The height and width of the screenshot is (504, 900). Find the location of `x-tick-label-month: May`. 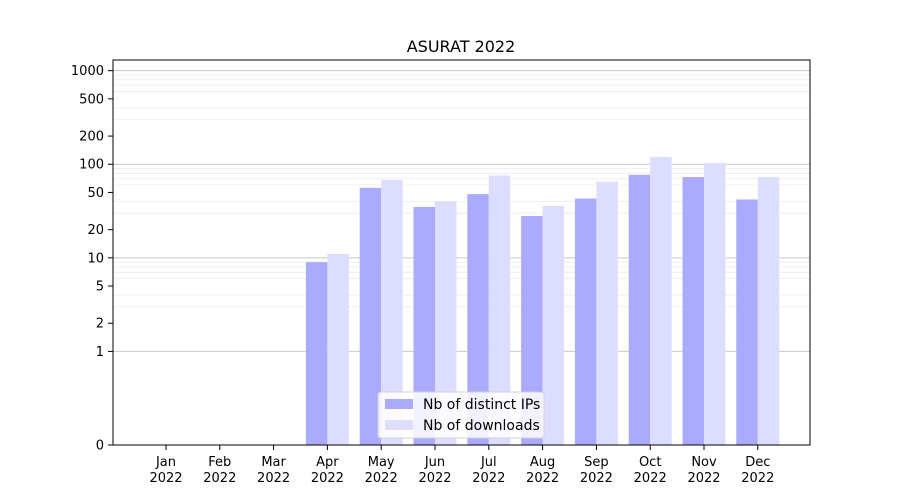

x-tick-label-month: May is located at coordinates (381, 462).